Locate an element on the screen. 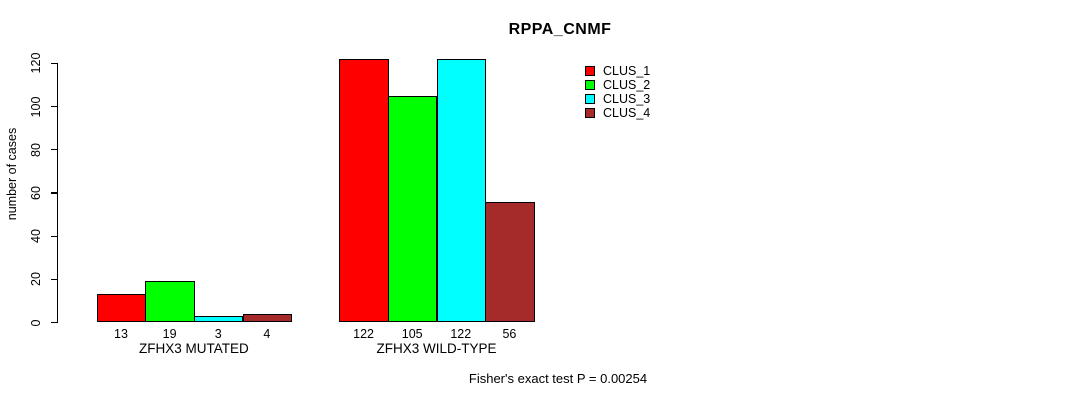  bar-value-label: 105 is located at coordinates (412, 334).